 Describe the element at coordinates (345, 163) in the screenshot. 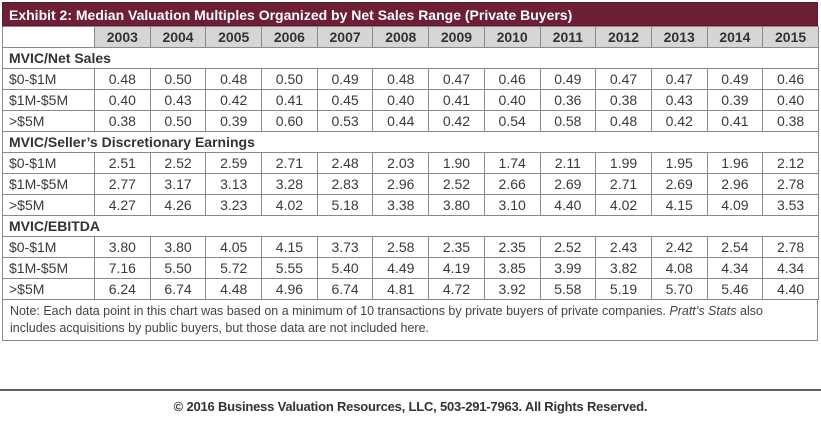

I see `value-cell: 2.48` at that location.